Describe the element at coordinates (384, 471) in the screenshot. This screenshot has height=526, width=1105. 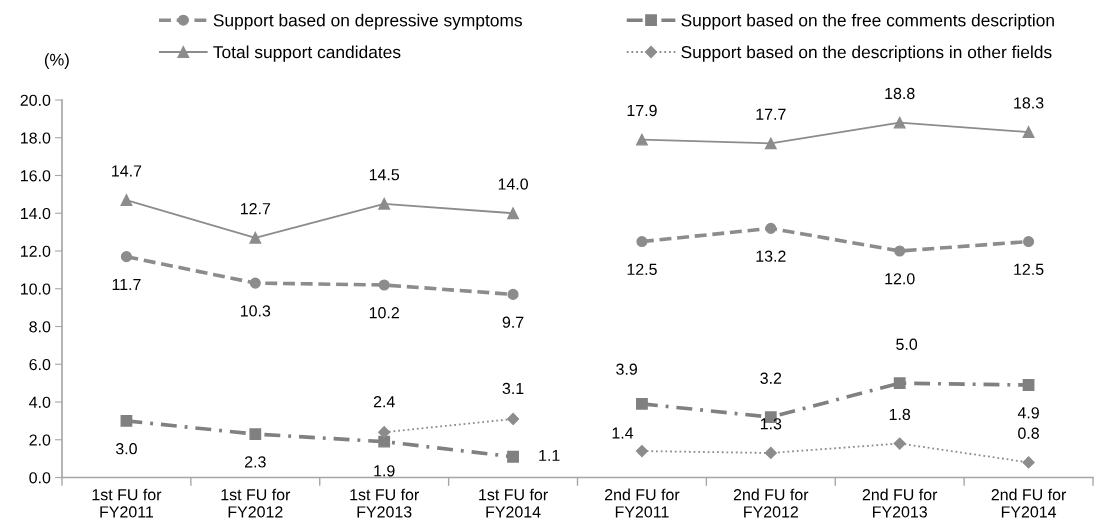
I see `data-label: 1.9` at that location.